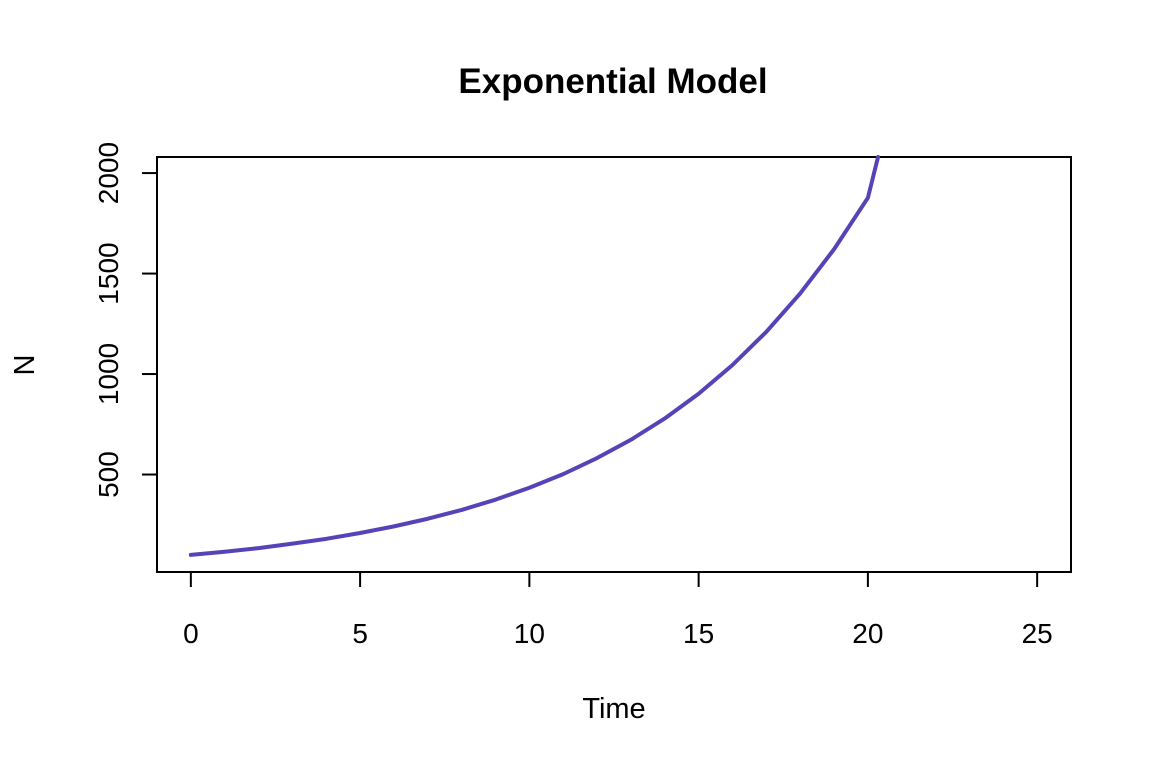 This screenshot has height=768, width=1152. Describe the element at coordinates (529, 633) in the screenshot. I see `x-tick-label: 10` at that location.